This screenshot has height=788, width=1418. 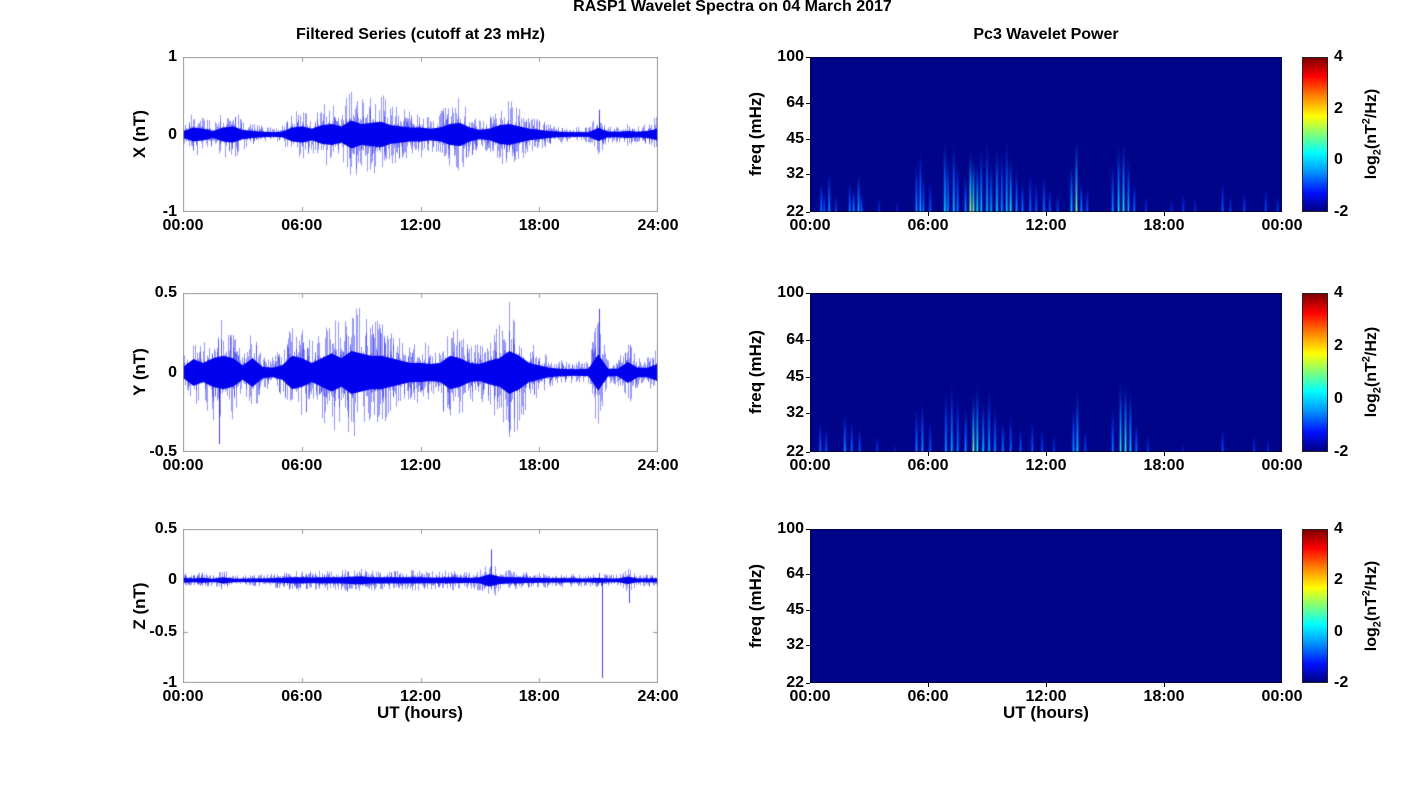 I want to click on waveform-canvas-y, so click(x=420, y=372).